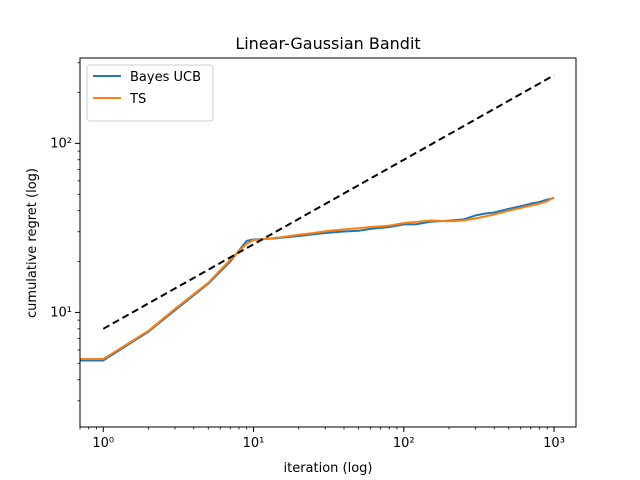 Image resolution: width=640 pixels, height=480 pixels. What do you see at coordinates (103, 443) in the screenshot?
I see `x-tick-label: 10⁰` at bounding box center [103, 443].